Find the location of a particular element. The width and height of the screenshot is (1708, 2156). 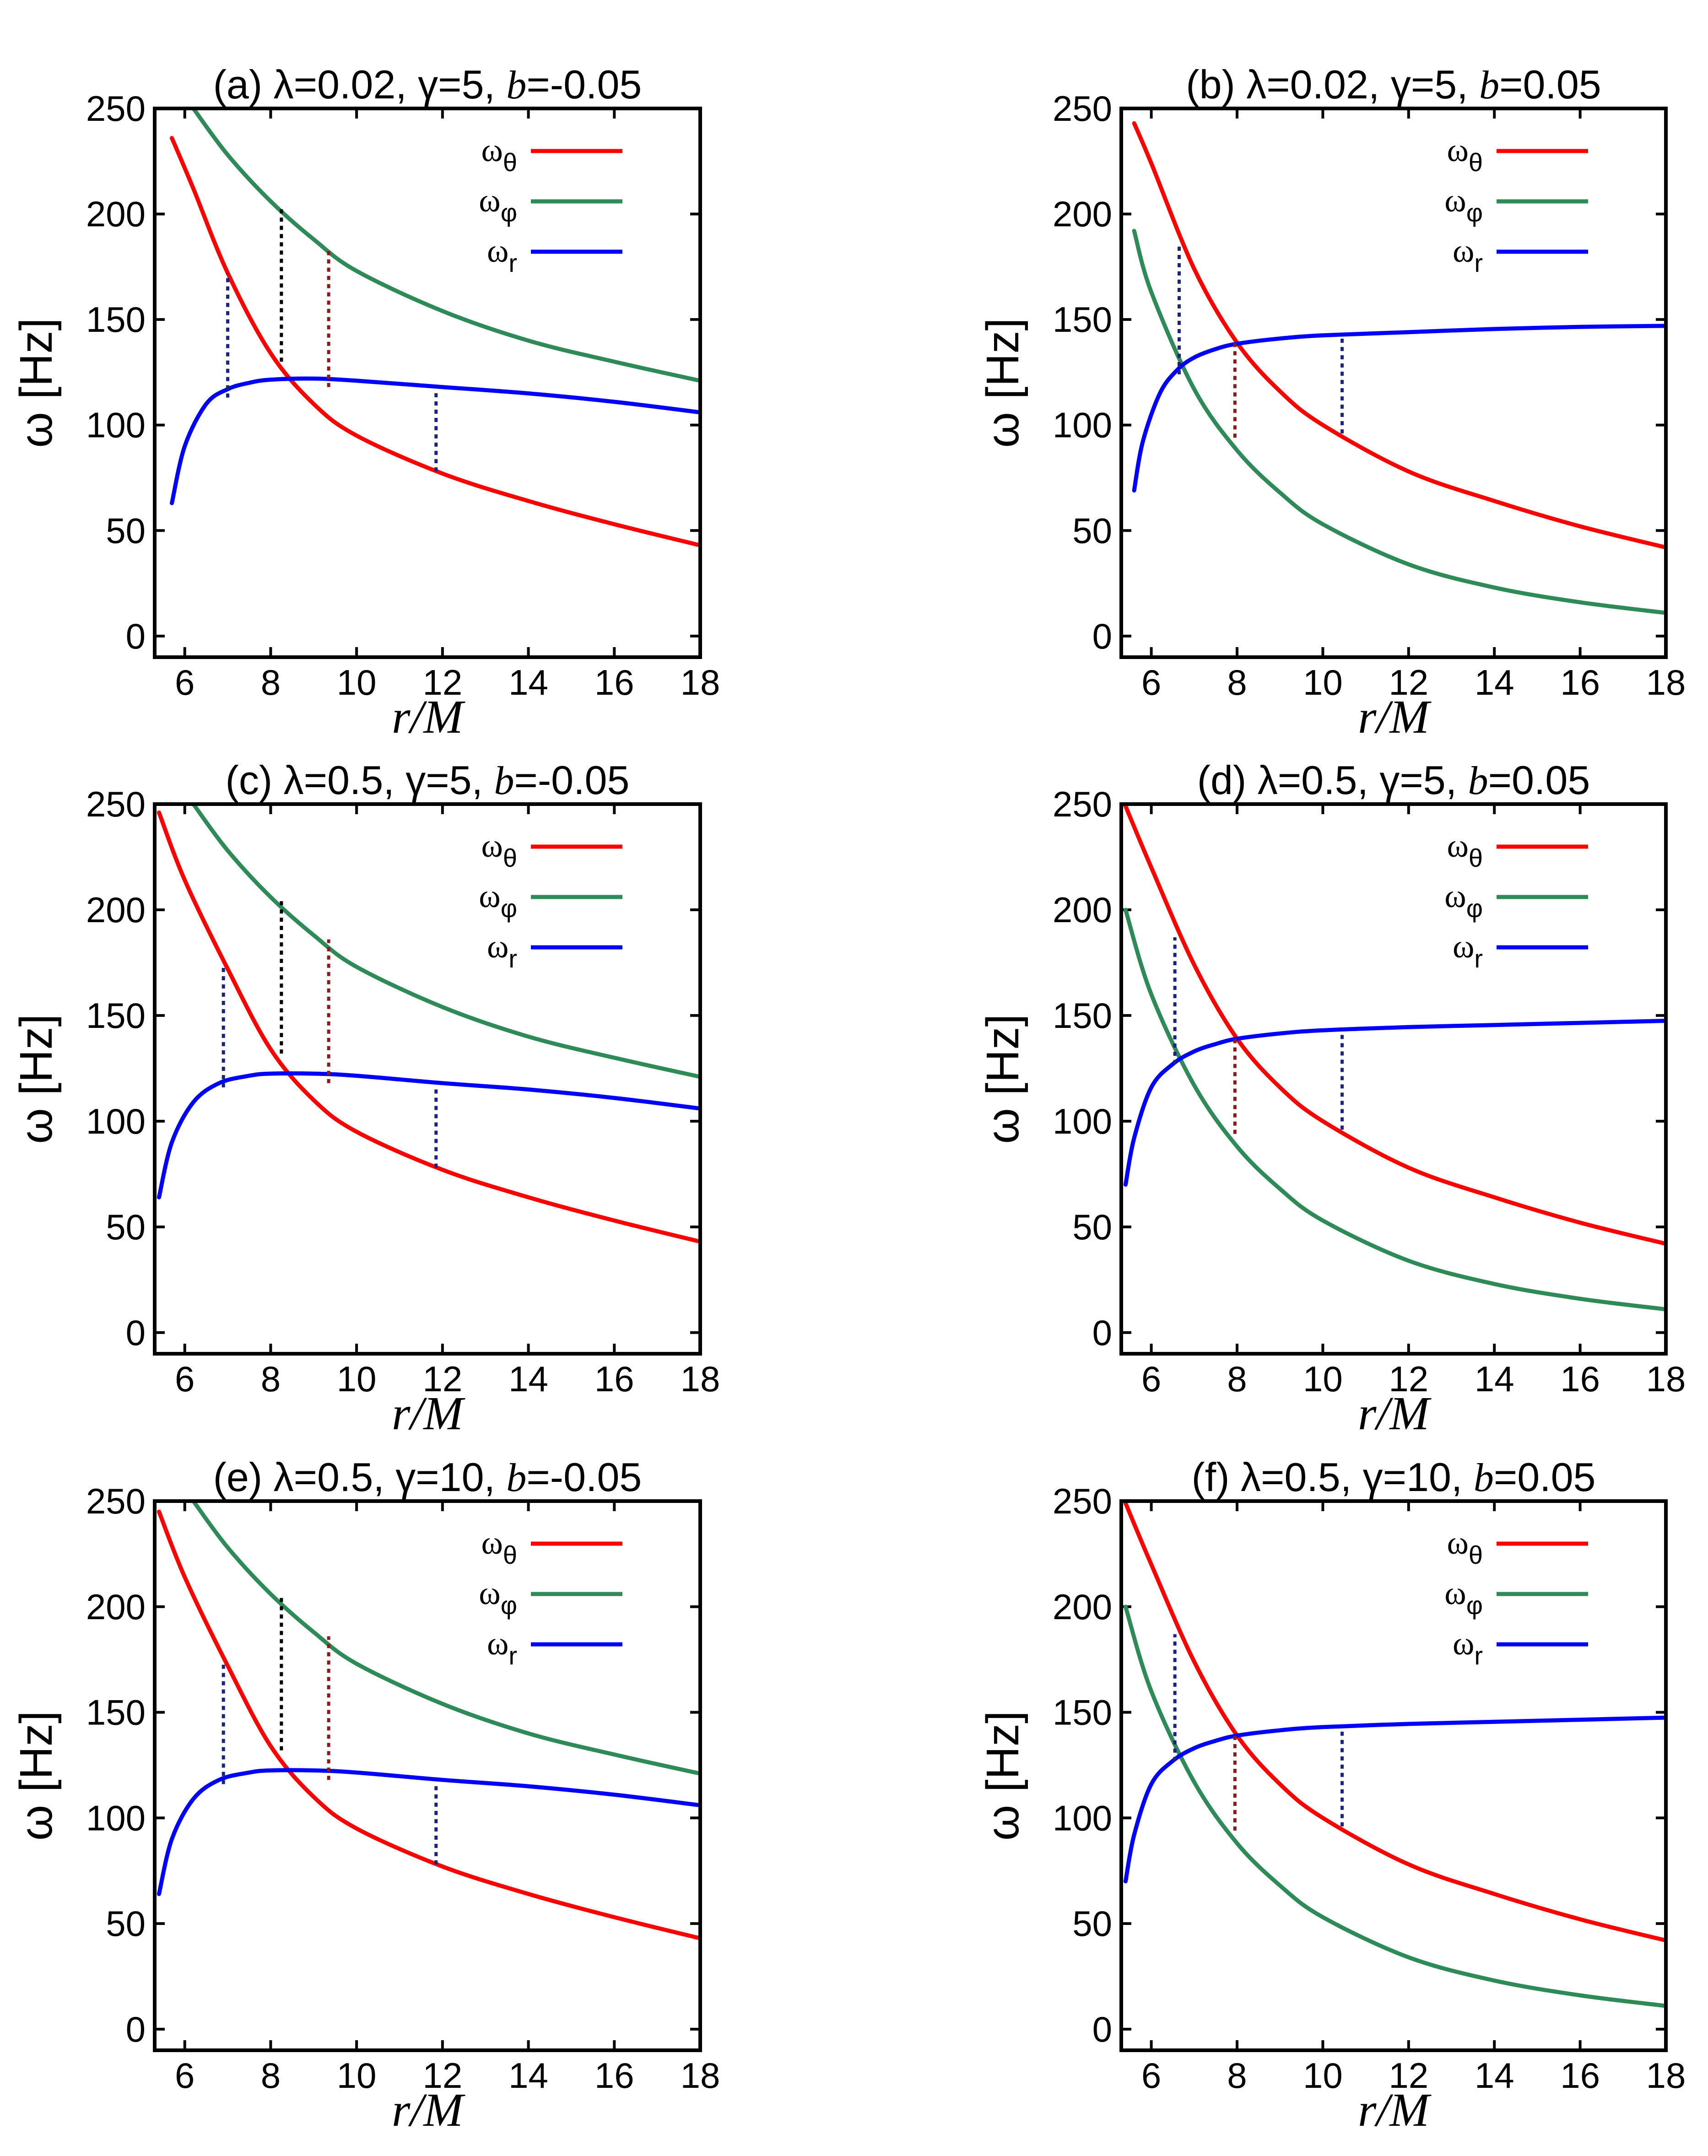

y-tick-label: 250 is located at coordinates (116, 804).